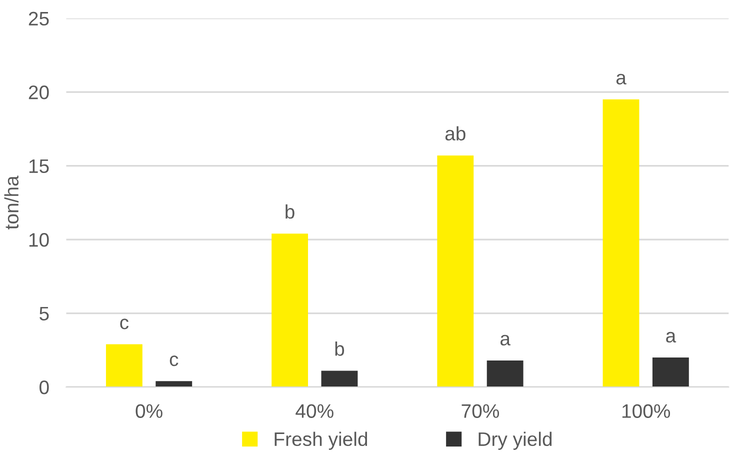 This screenshot has width=736, height=458. I want to click on y-tick-label: 0, so click(44, 387).